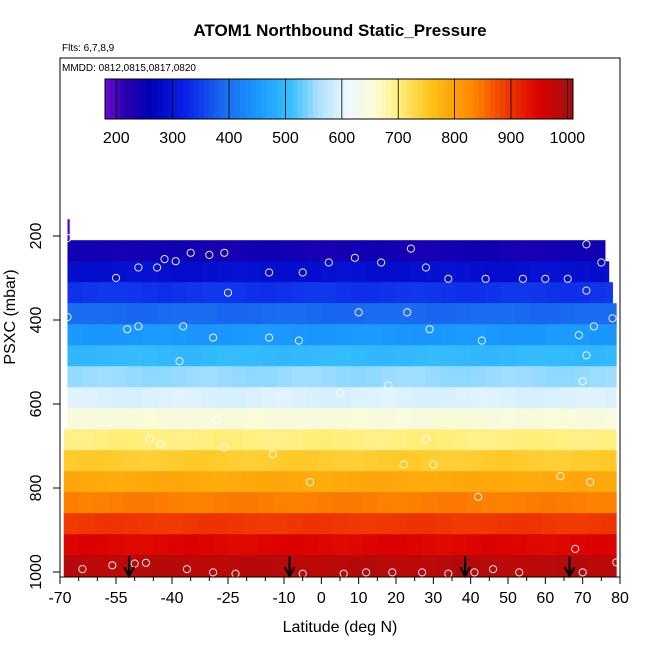  I want to click on y-tick-label: 400, so click(36, 320).